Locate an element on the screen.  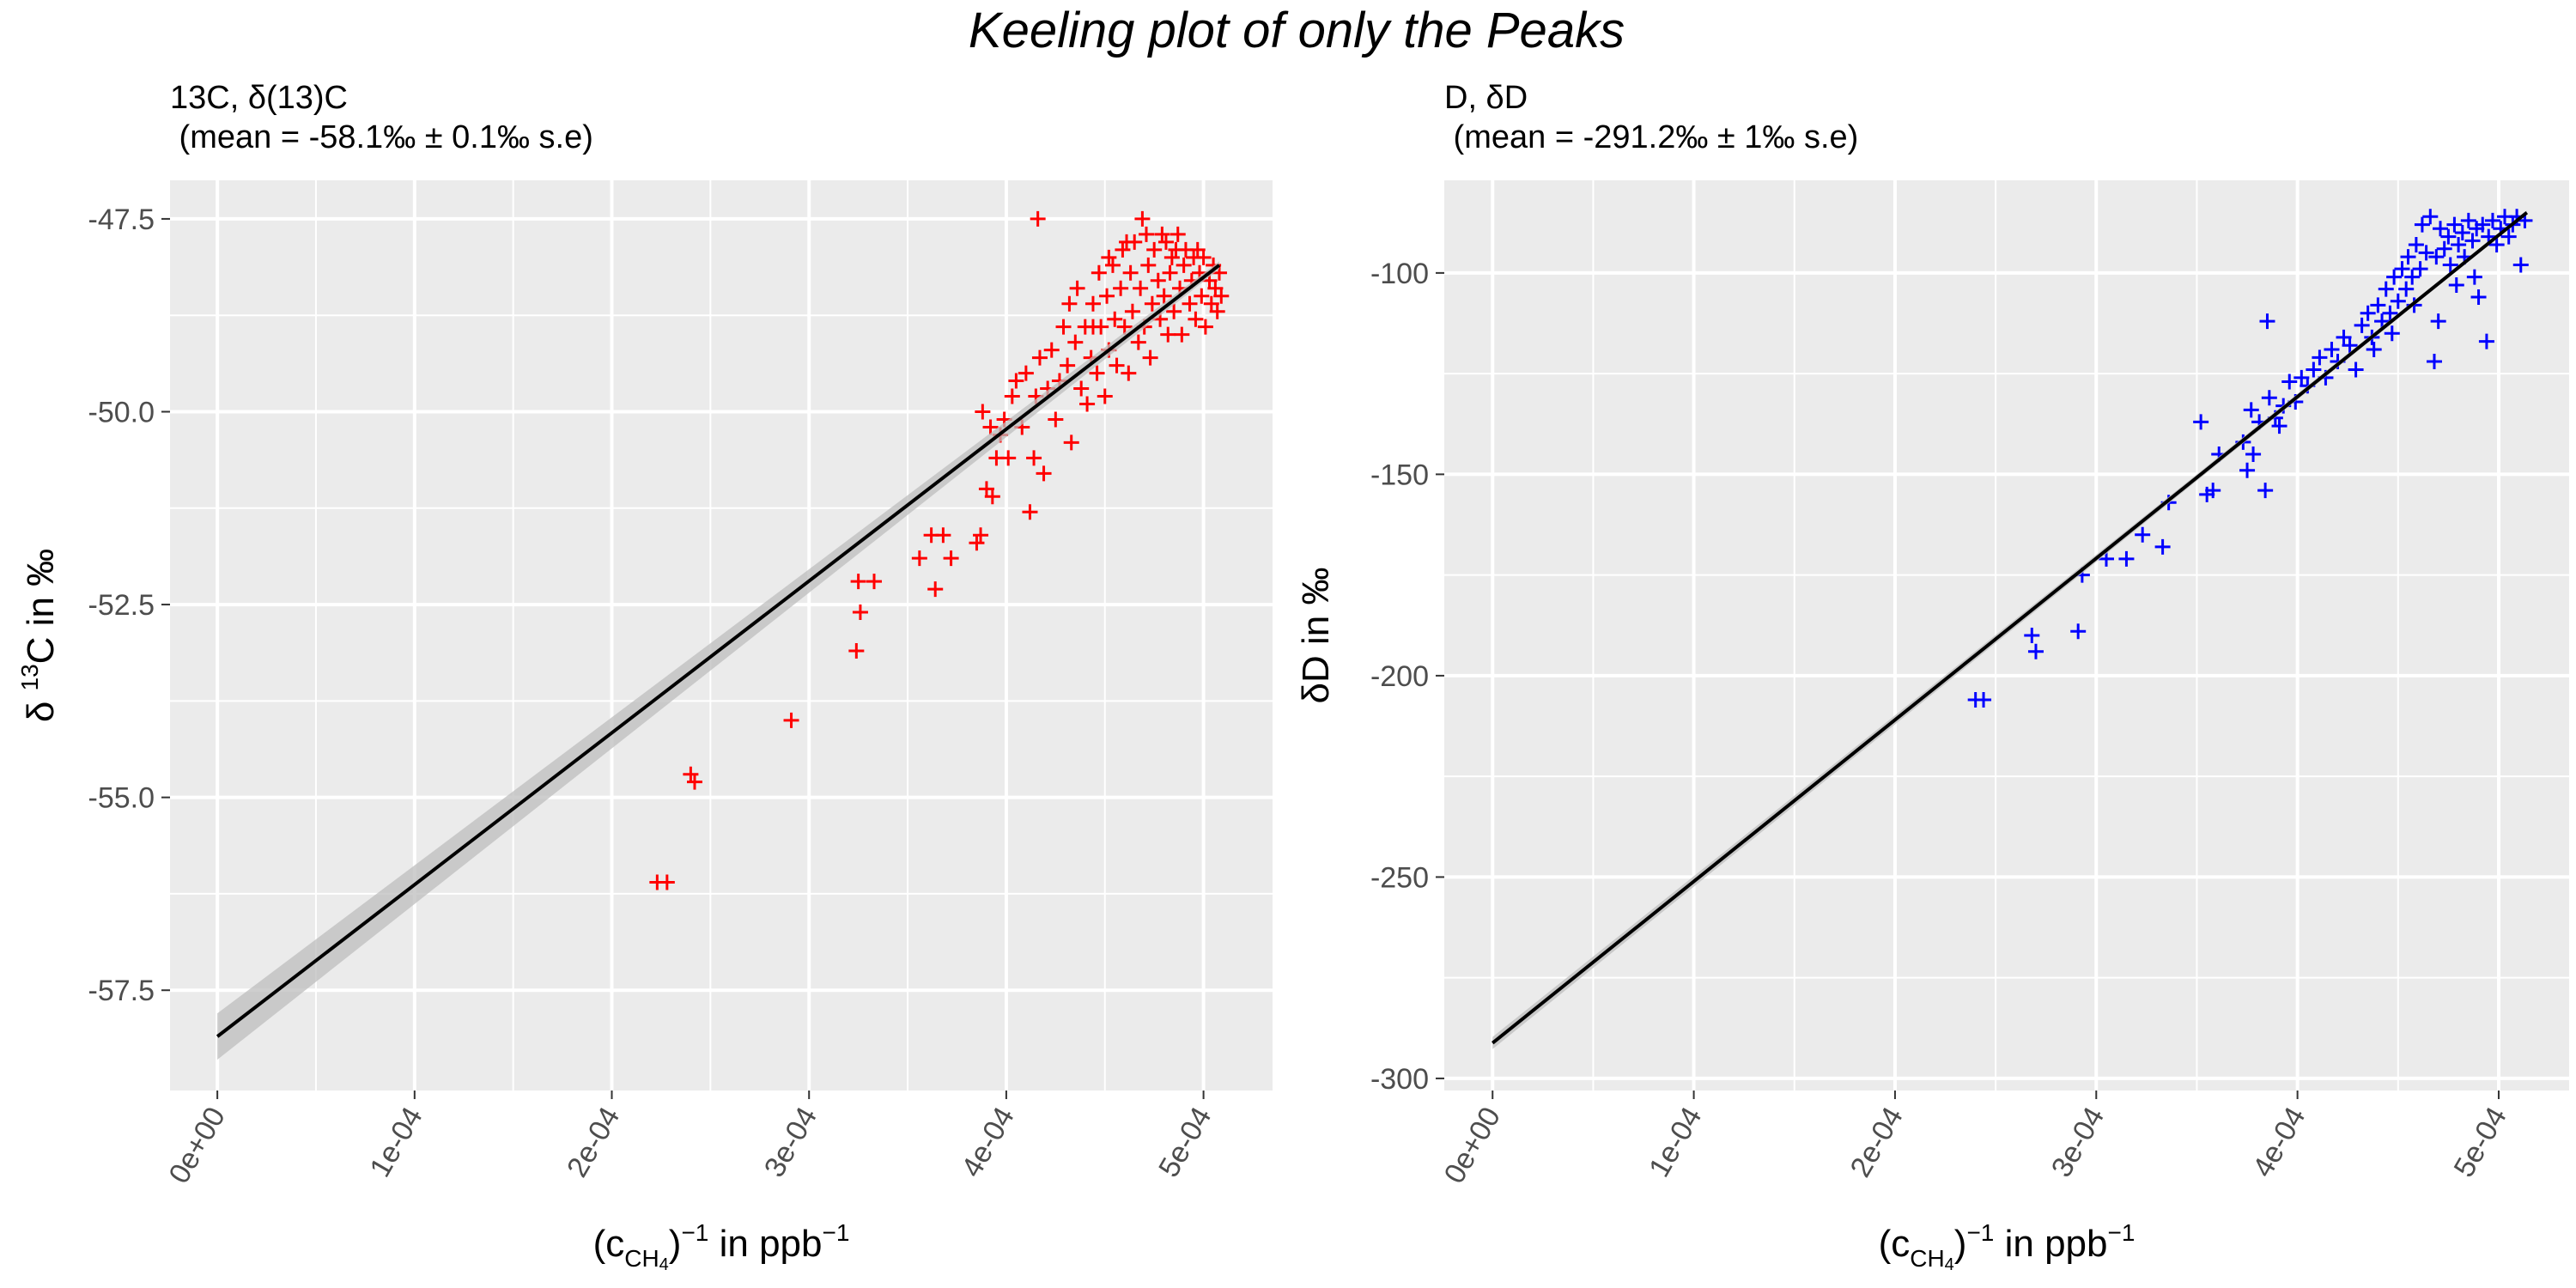
y-tick-label: -57.5 is located at coordinates (122, 991).